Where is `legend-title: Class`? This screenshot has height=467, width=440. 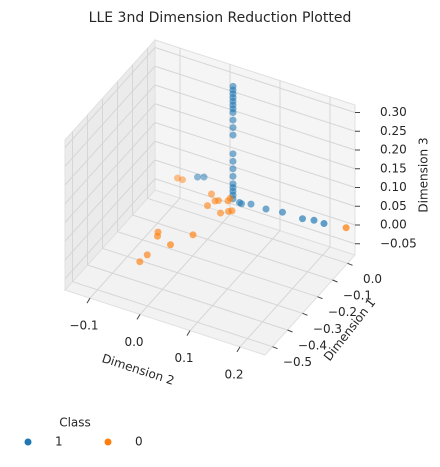
legend-title: Class is located at coordinates (75, 423).